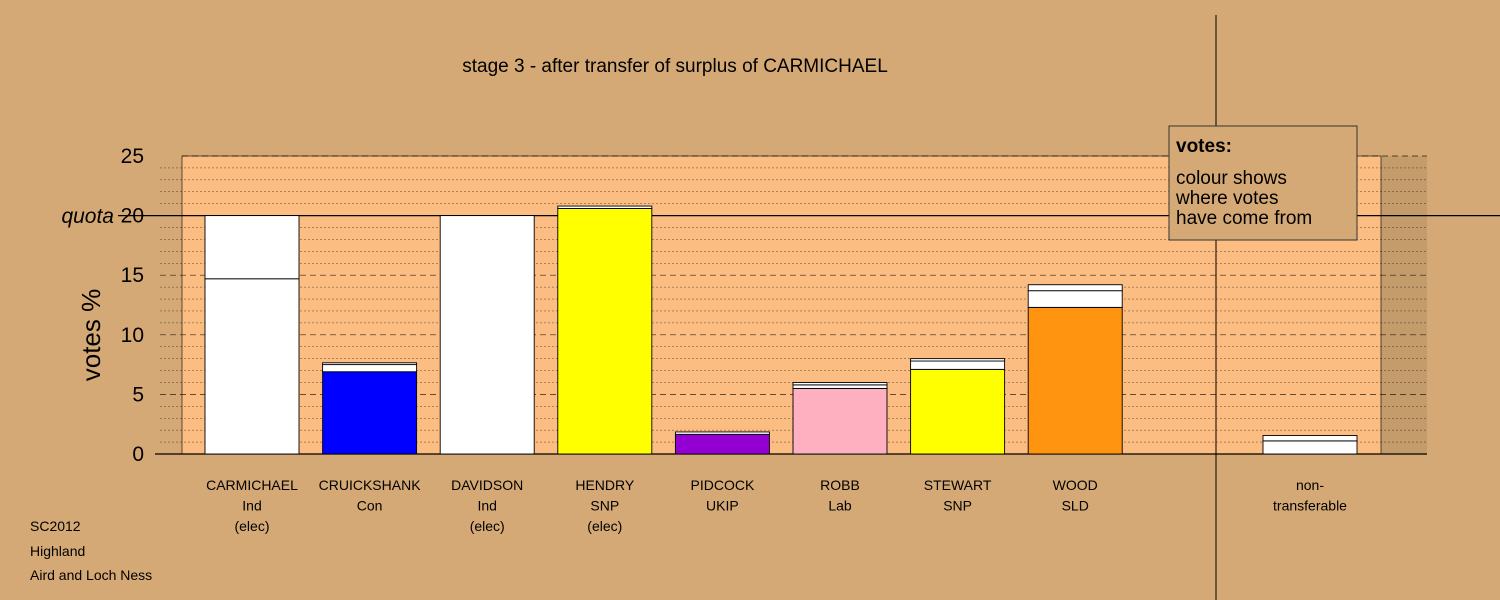 The image size is (1500, 600). What do you see at coordinates (605, 485) in the screenshot?
I see `x-label-hendry-name: HENDRY` at bounding box center [605, 485].